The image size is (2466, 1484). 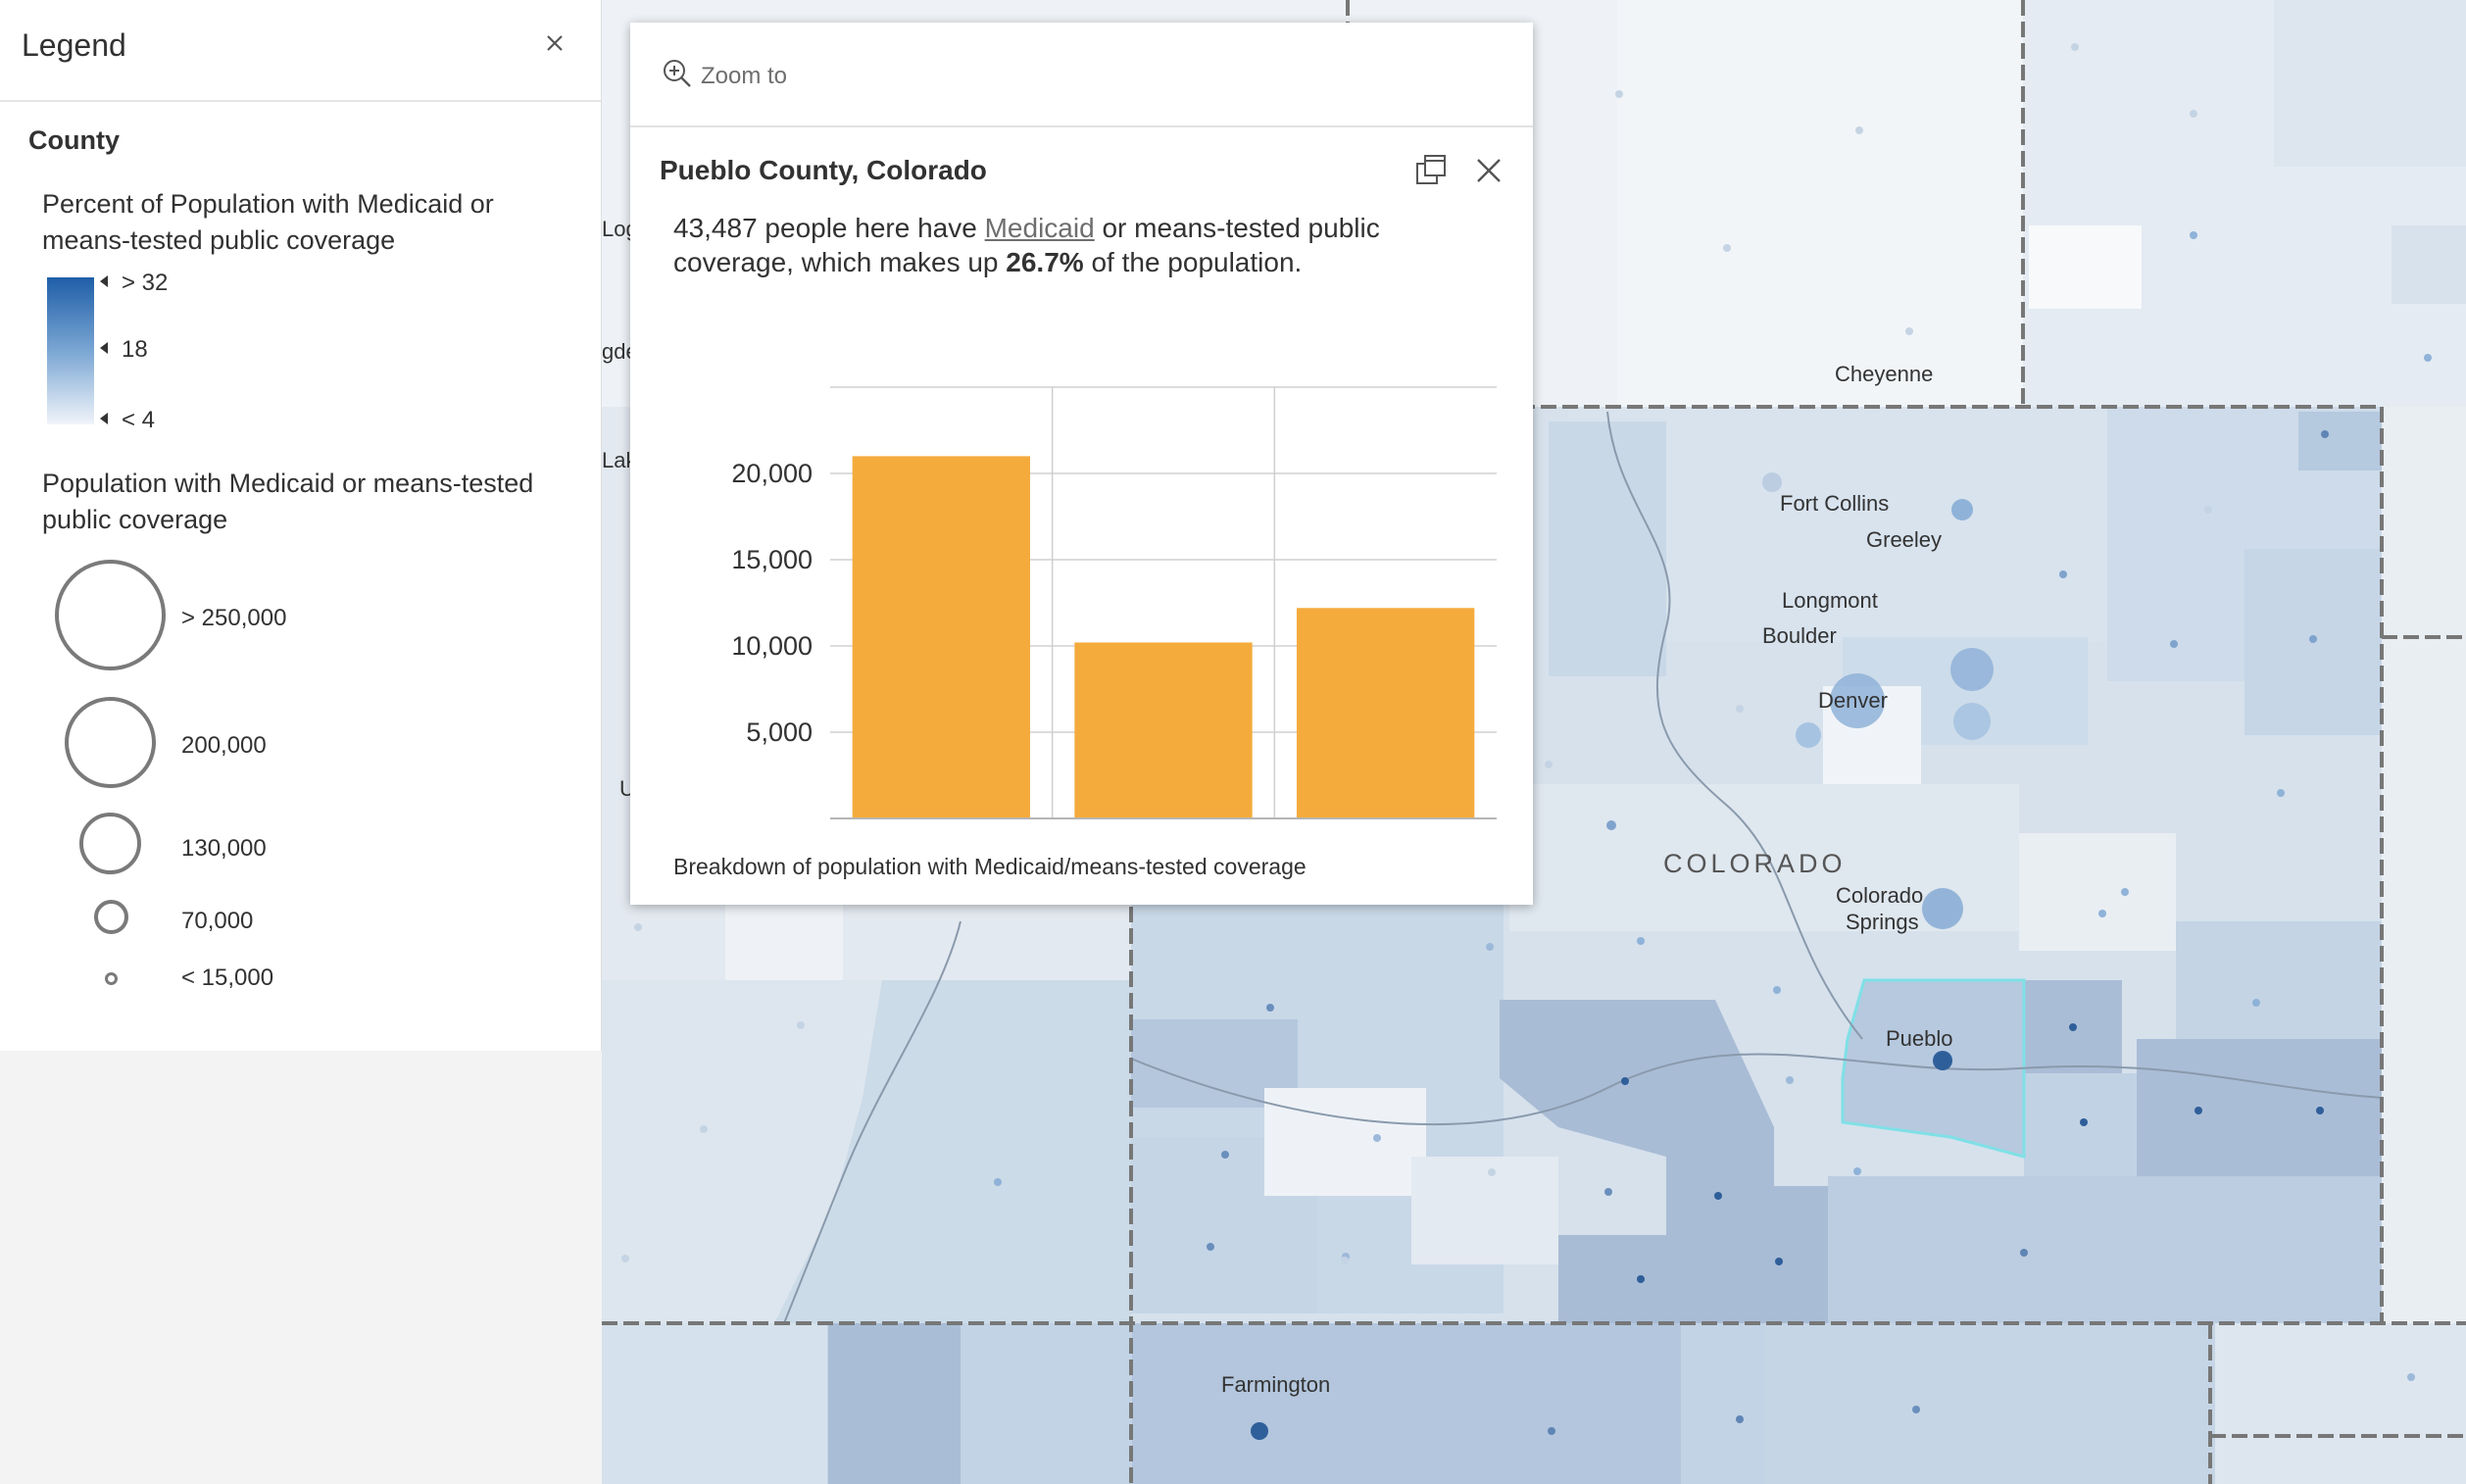 I want to click on city-label: Farmington, so click(x=1275, y=1384).